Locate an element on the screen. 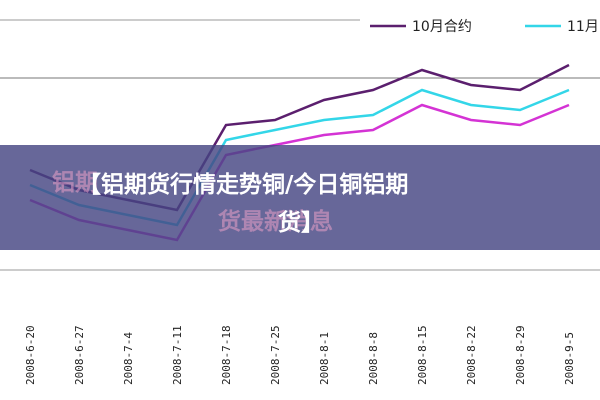 This screenshot has height=400, width=600. x-tick-label: 2008-7-25 is located at coordinates (275, 355).